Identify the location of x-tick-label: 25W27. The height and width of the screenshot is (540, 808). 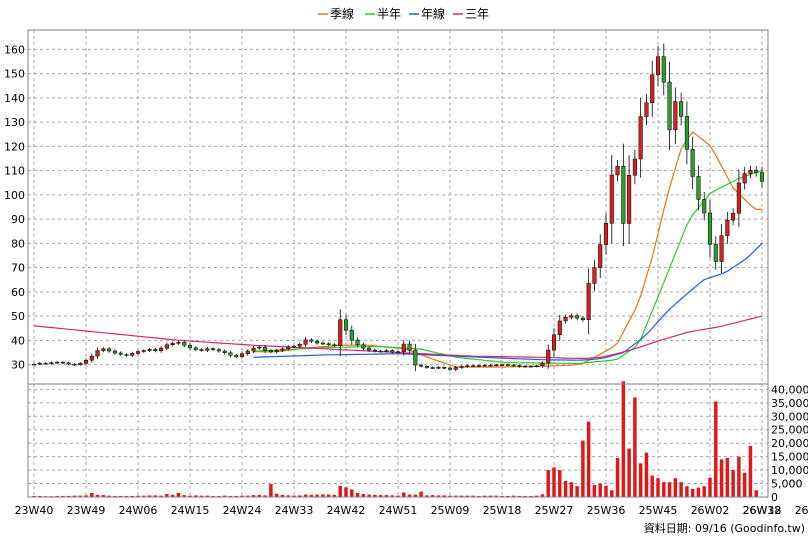
(554, 510).